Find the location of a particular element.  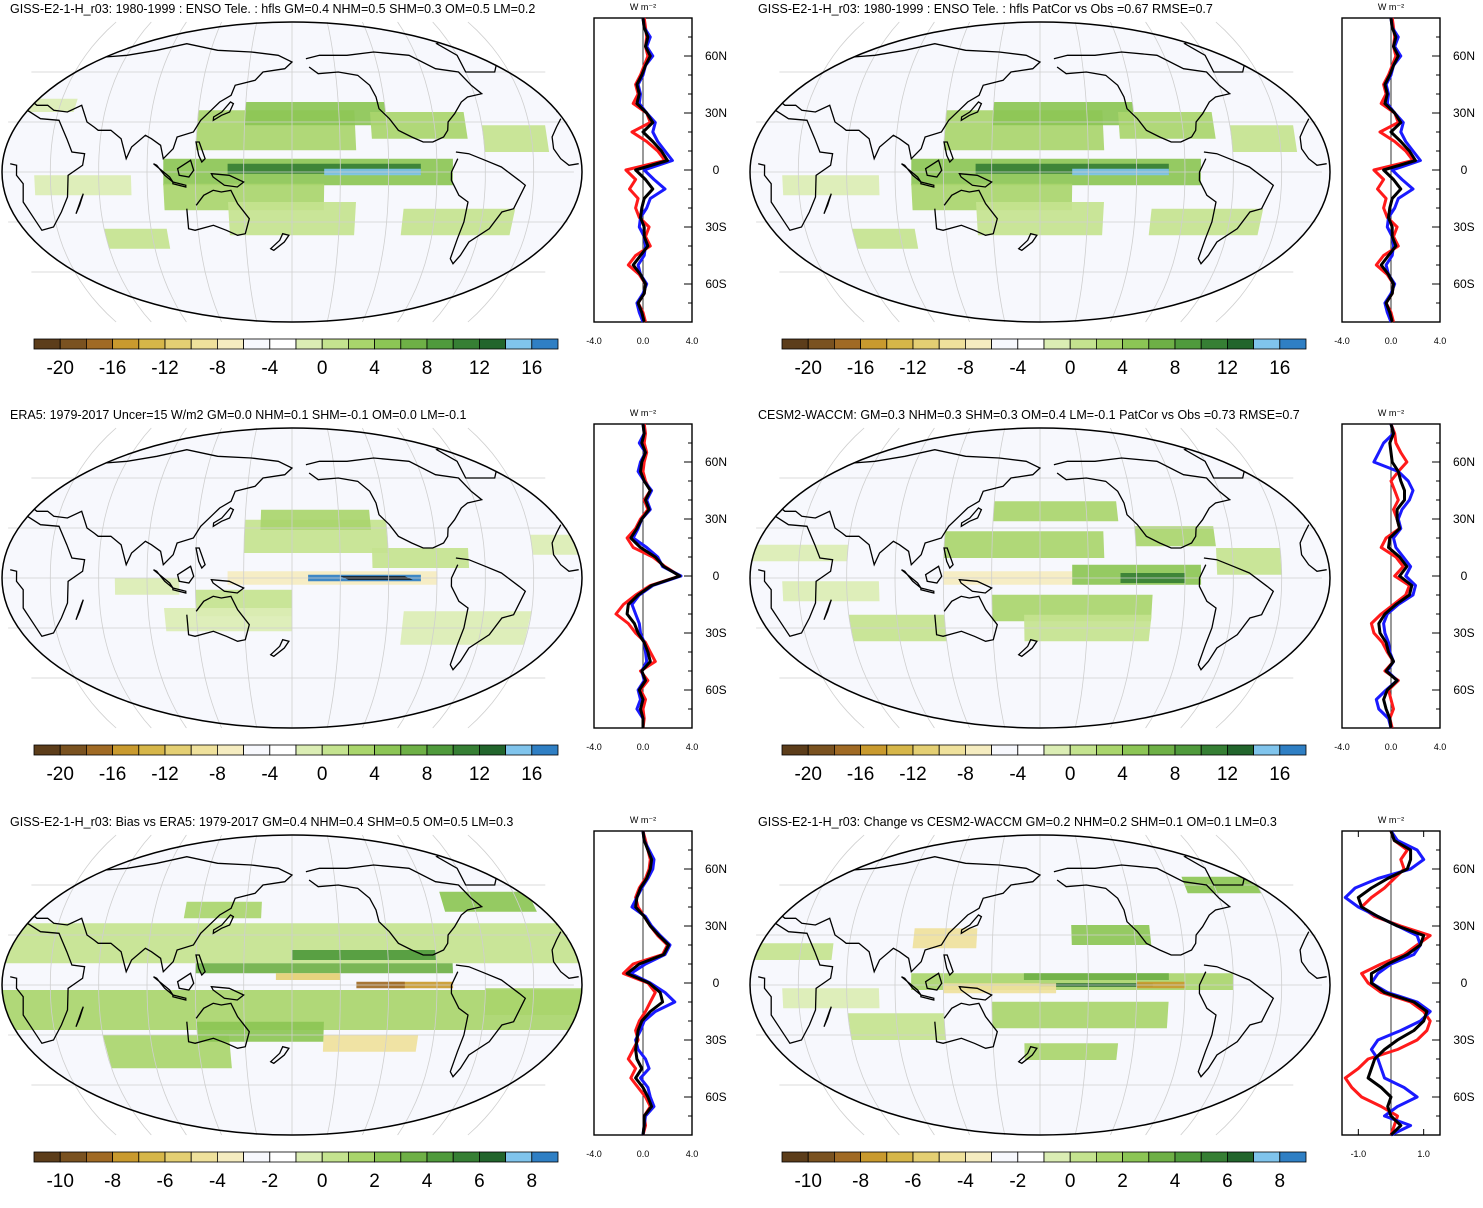

lat-tick-label: 30S is located at coordinates (715, 227).